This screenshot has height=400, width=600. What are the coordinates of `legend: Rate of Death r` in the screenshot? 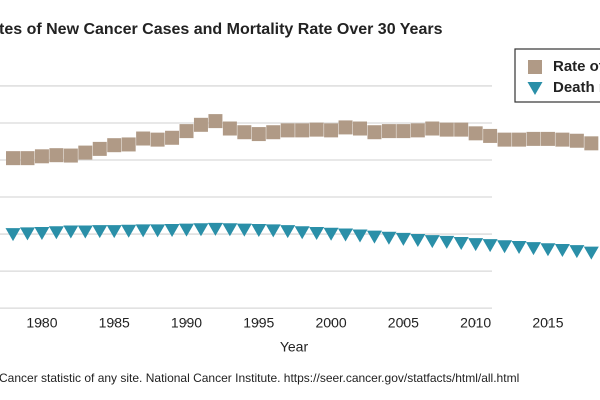 It's located at (557, 75).